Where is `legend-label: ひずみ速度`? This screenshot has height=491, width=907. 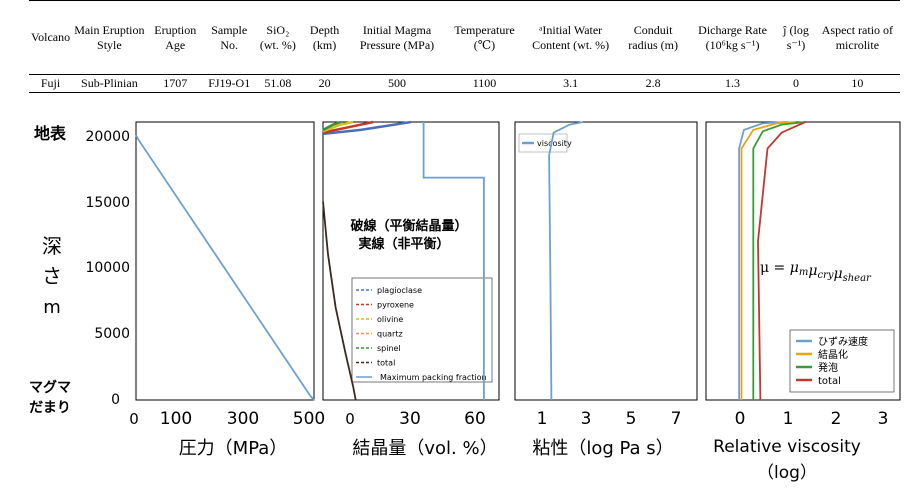
legend-label: ひずみ速度 is located at coordinates (843, 341).